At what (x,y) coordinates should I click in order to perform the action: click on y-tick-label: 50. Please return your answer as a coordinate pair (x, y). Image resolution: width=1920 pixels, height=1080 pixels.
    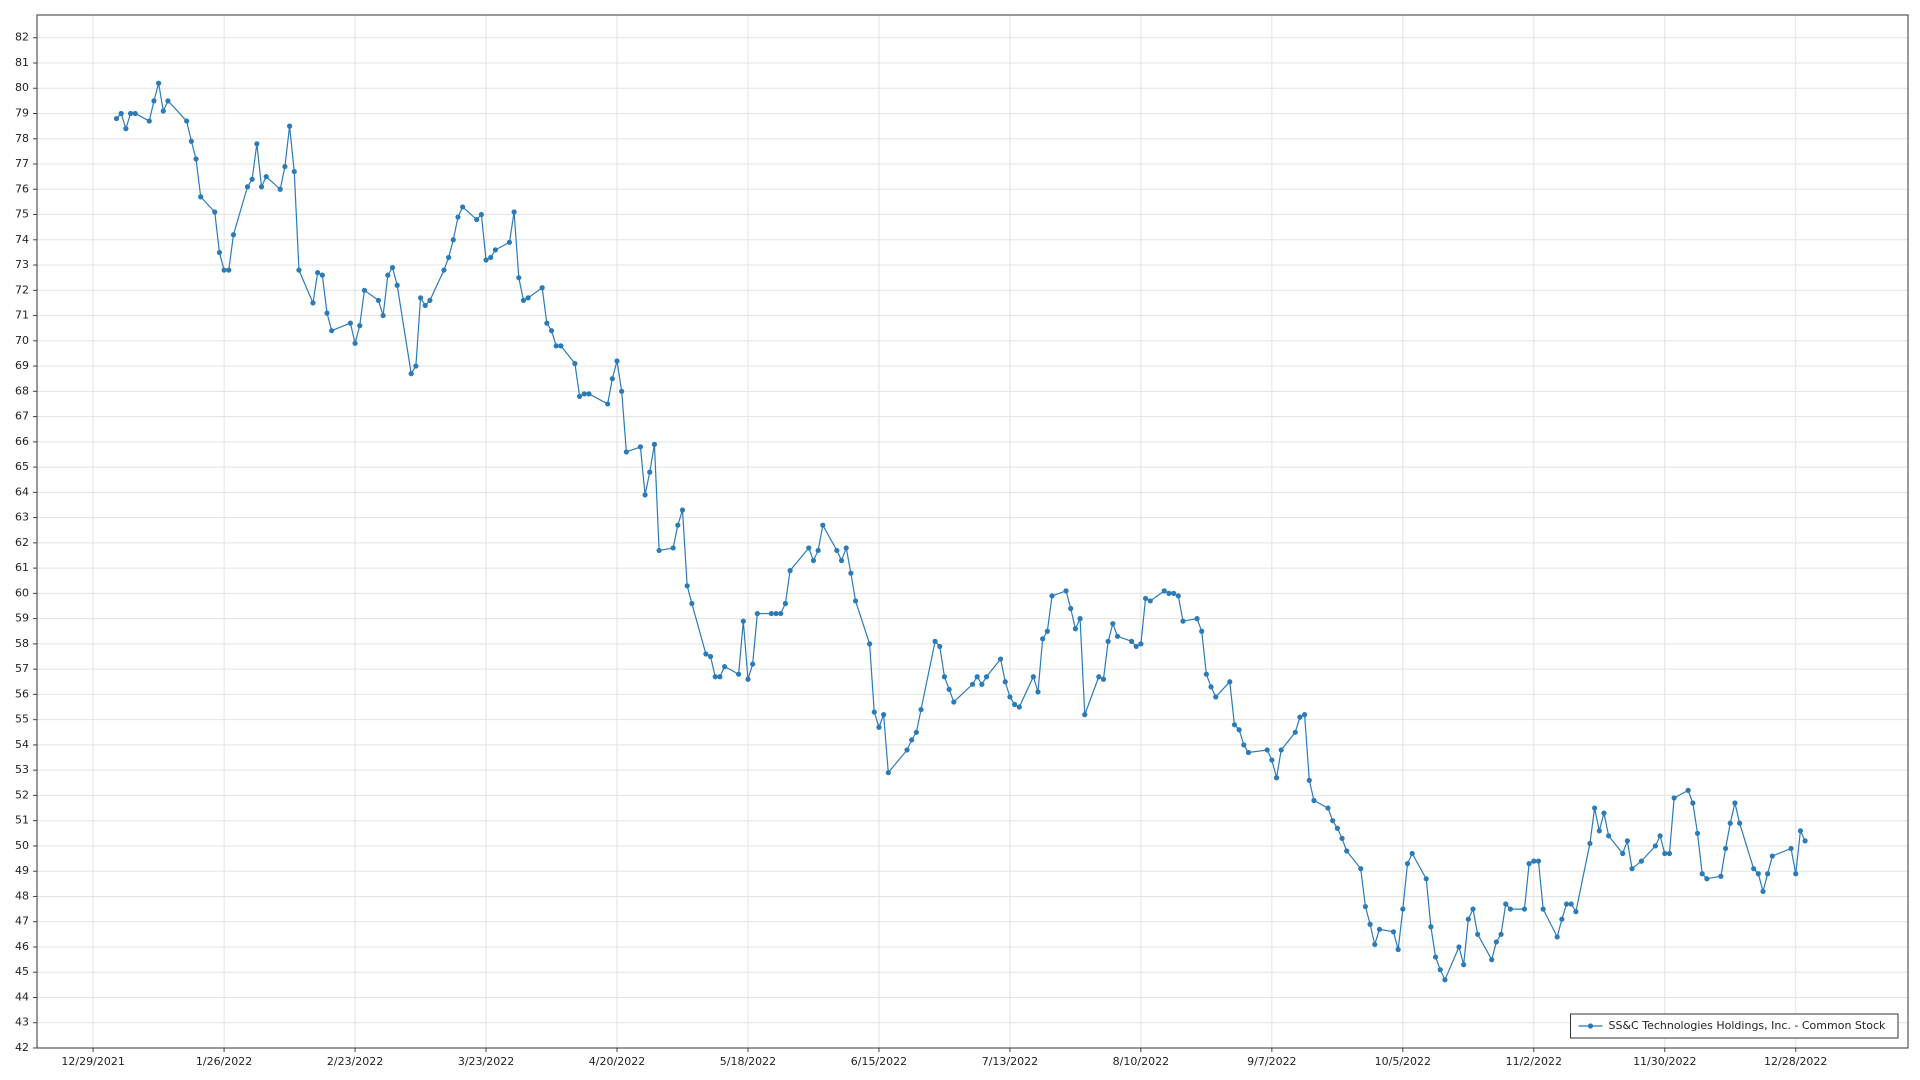
    Looking at the image, I should click on (22, 845).